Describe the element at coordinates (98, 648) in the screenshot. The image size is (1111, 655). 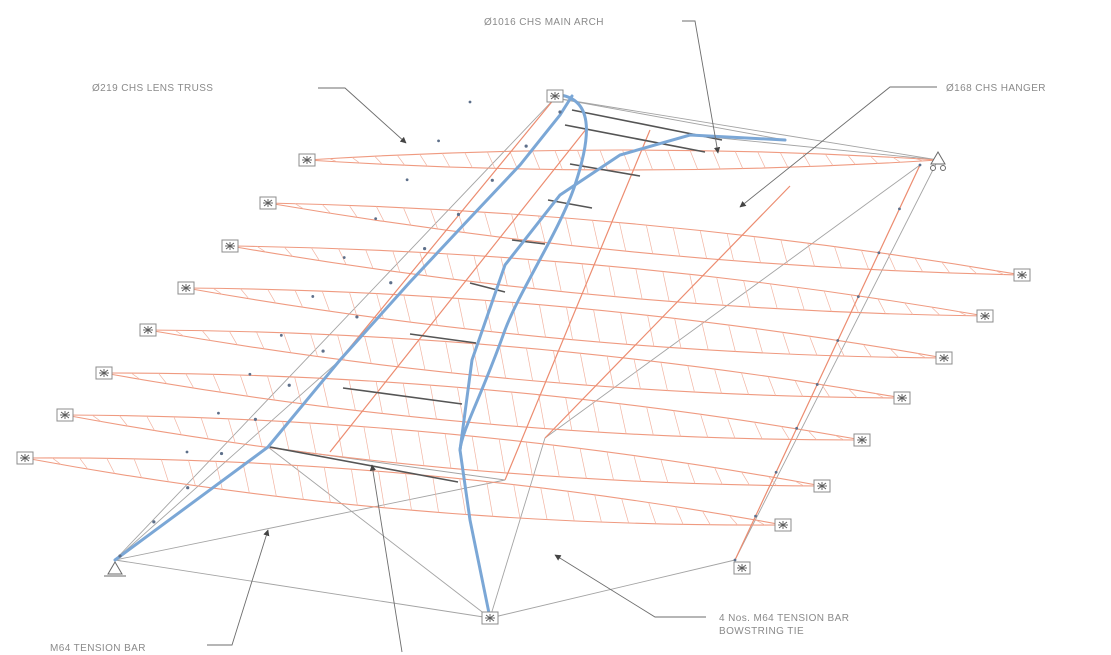
I see `label-tension-bar: M64 TENSION BAR` at that location.